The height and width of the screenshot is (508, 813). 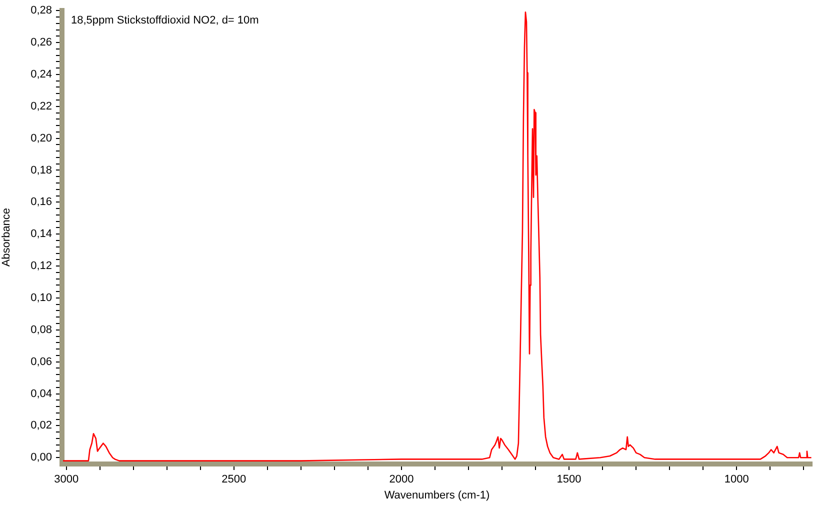 What do you see at coordinates (41, 106) in the screenshot?
I see `y-tick-label: 0,22` at bounding box center [41, 106].